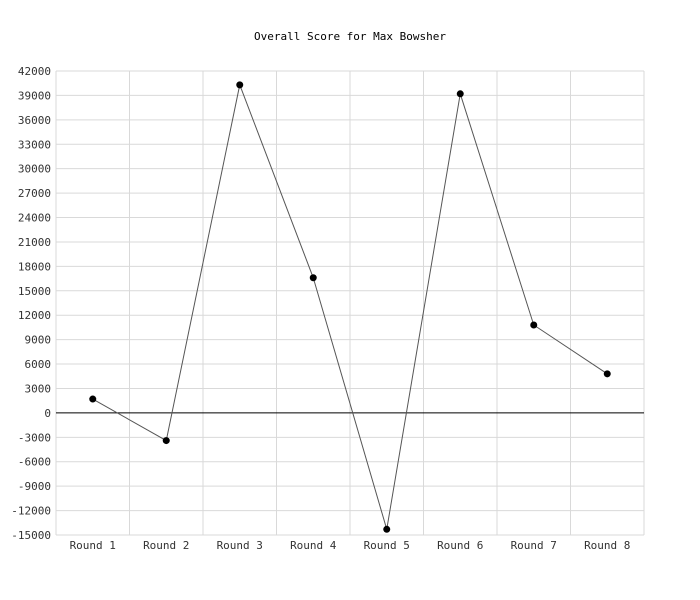 Image resolution: width=700 pixels, height=600 pixels. I want to click on y-tick-label: -15000, so click(31, 535).